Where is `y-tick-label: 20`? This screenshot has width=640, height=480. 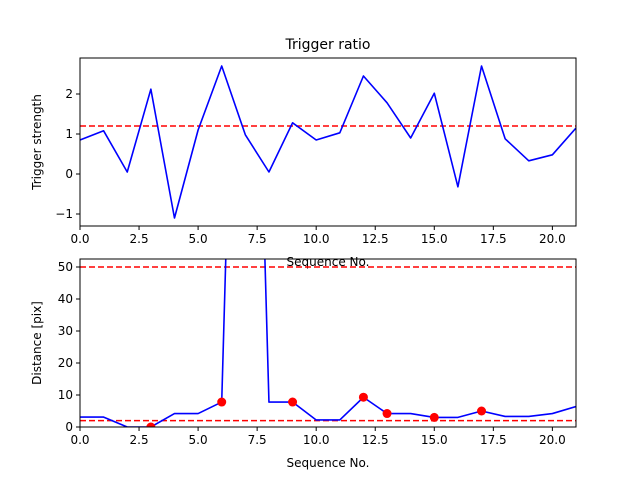
y-tick-label: 20 is located at coordinates (65, 363).